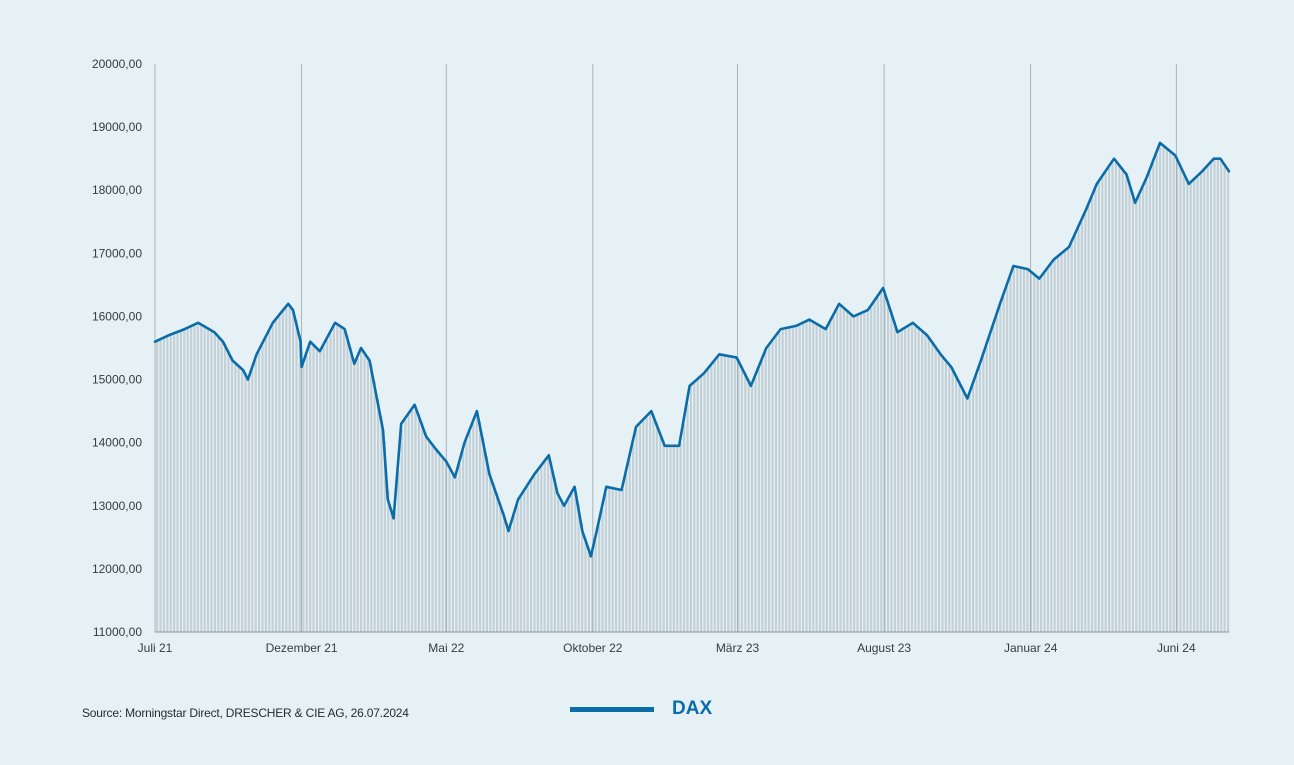 The width and height of the screenshot is (1294, 765). Describe the element at coordinates (612, 709) in the screenshot. I see `legend-line-swatch` at that location.